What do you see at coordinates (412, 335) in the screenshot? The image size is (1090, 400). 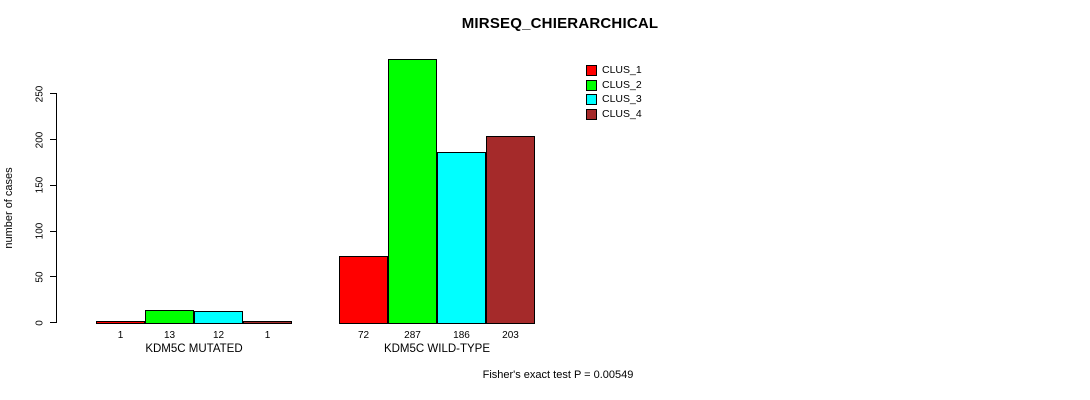 I see `bar-value-label: 287` at bounding box center [412, 335].